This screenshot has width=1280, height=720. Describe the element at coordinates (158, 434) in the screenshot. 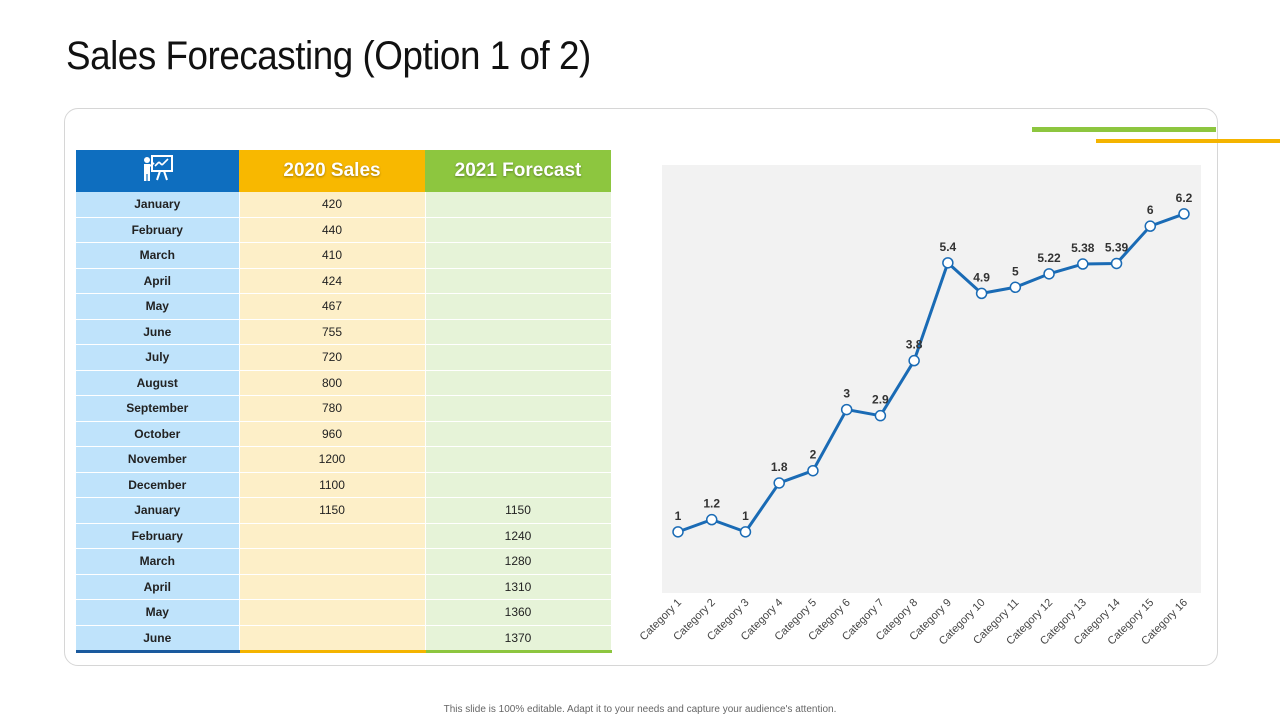

I see `month-cell: October` at that location.